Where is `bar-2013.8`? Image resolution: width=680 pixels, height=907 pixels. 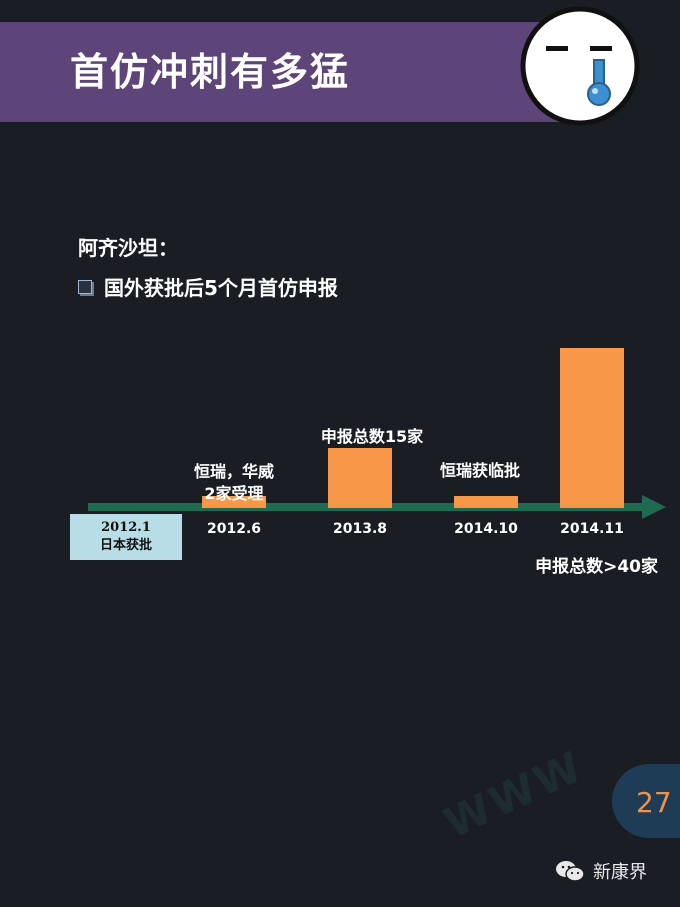 bar-2013.8 is located at coordinates (360, 478).